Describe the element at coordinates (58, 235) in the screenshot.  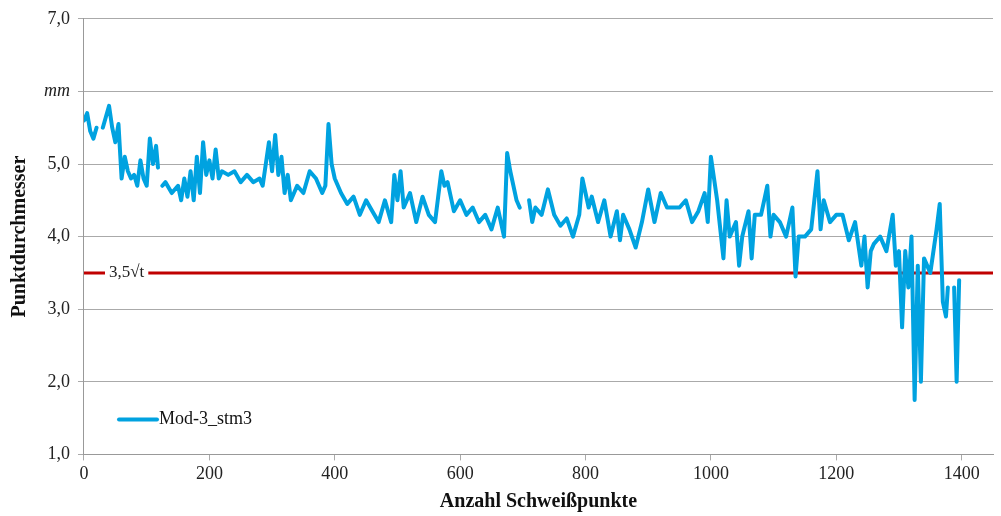
I see `y-tick-label: 4,0` at that location.